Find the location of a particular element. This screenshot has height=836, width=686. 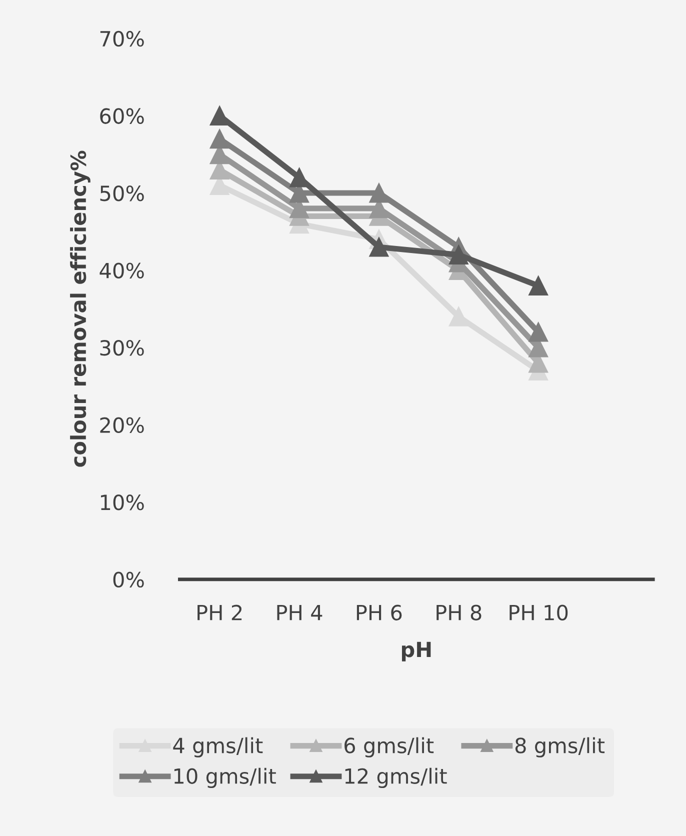

x-tick-label: PH 4 is located at coordinates (299, 612).